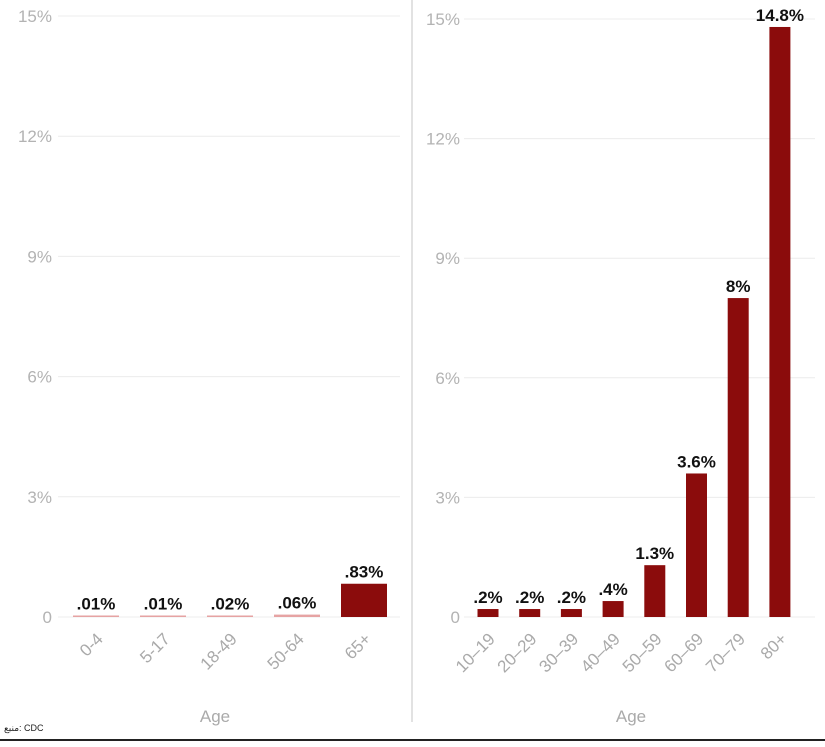 The height and width of the screenshot is (747, 825). I want to click on x-tick-label: 20–29, so click(517, 652).